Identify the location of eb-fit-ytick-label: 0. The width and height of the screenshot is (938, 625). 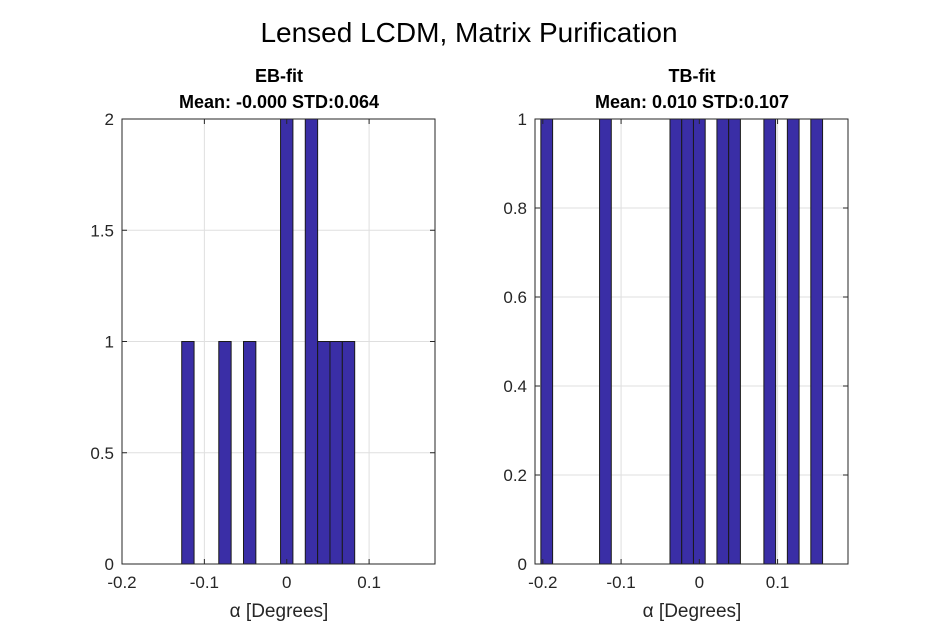
(109, 564).